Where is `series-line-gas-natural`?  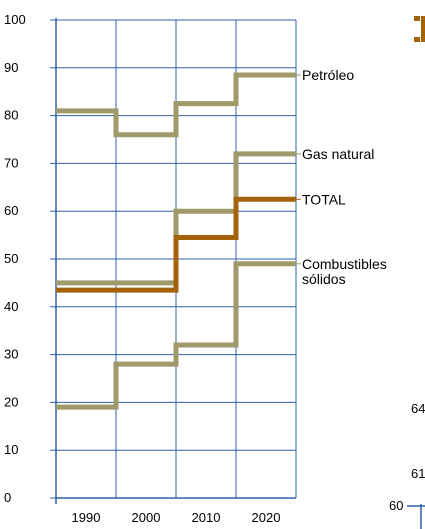 series-line-gas-natural is located at coordinates (176, 218).